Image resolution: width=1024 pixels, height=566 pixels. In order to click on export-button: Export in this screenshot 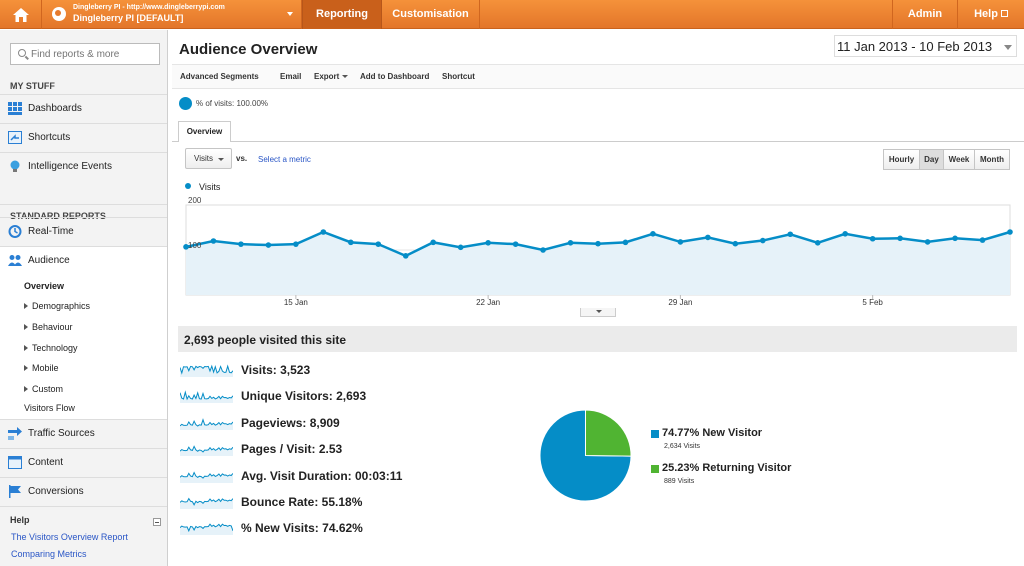, I will do `click(331, 76)`.